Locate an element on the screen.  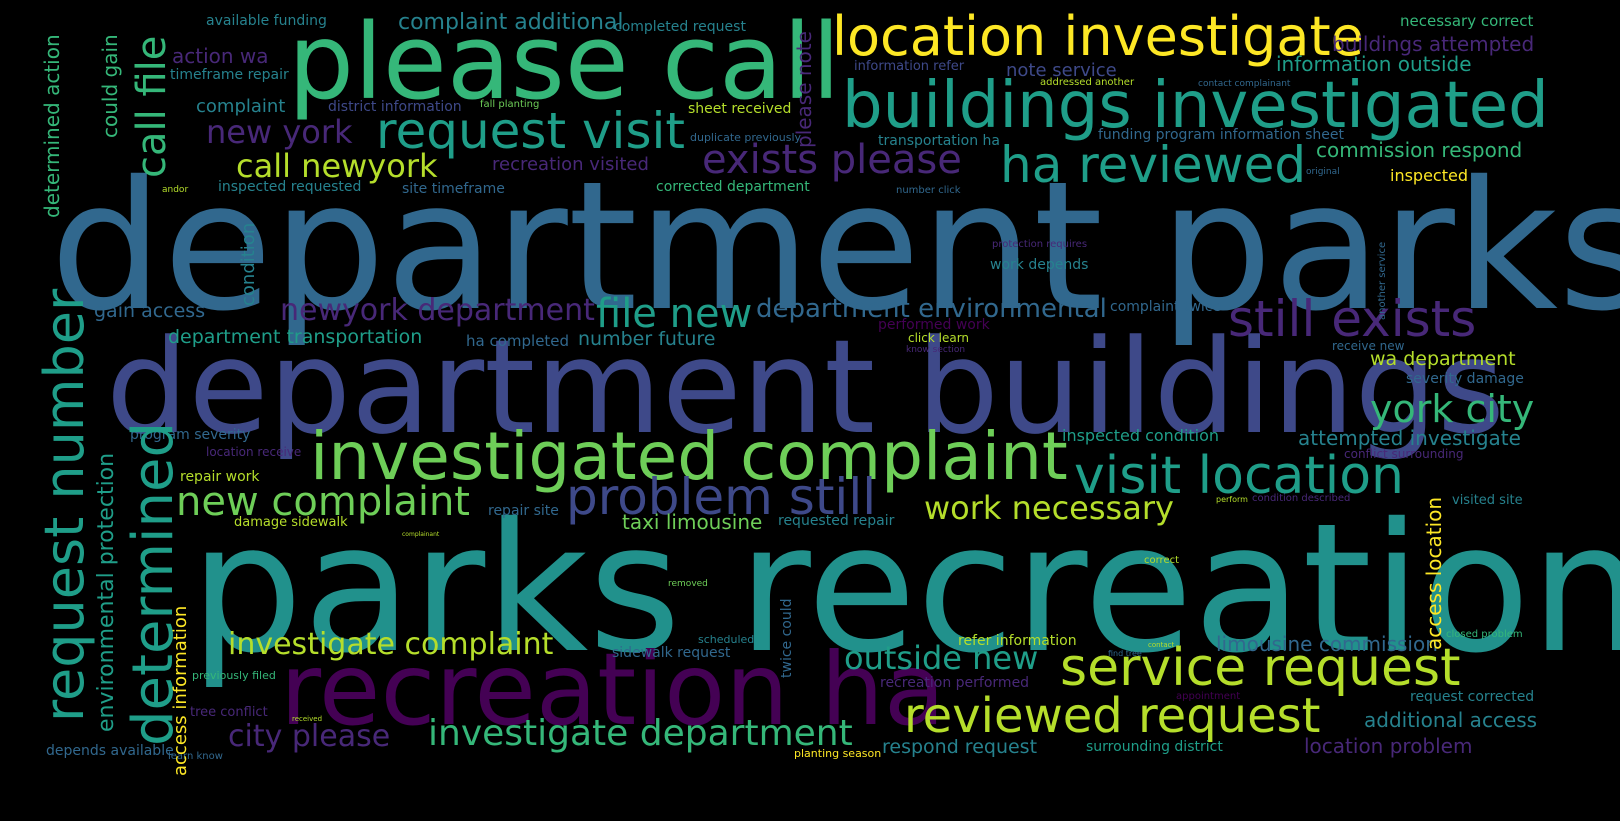
word-investigated-complaint: investigated complaint is located at coordinates (689, 456).